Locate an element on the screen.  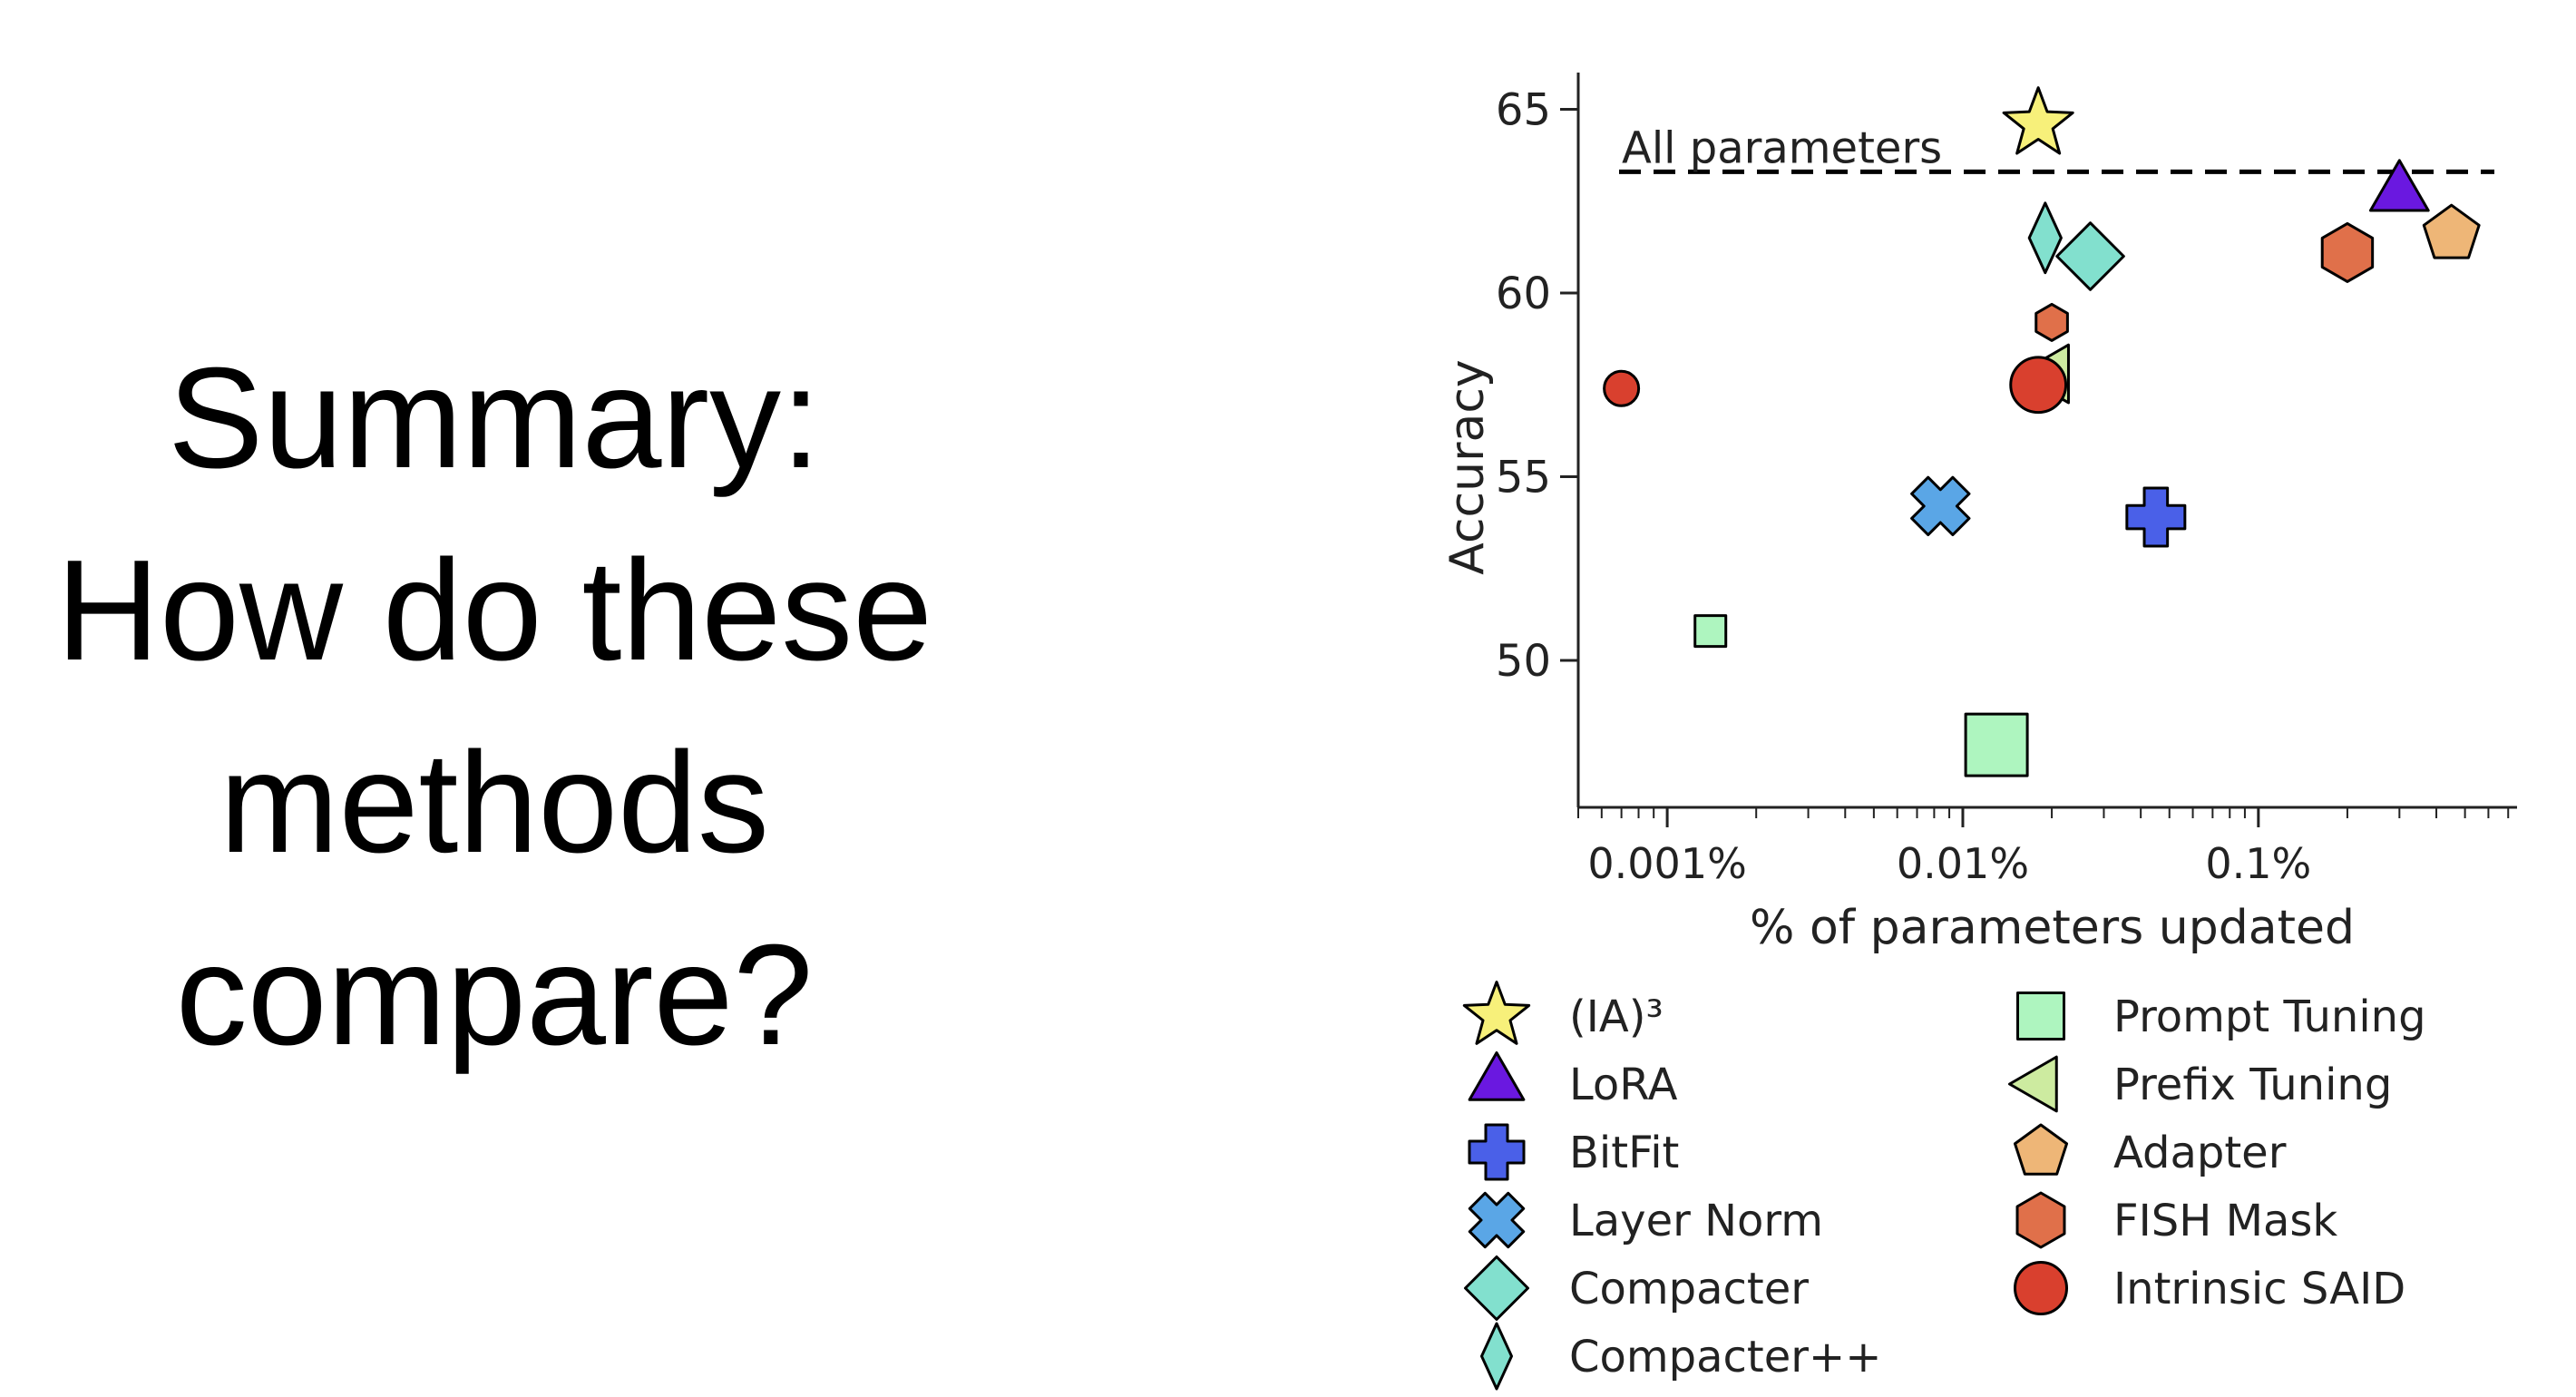
legend-marker-6-shape is located at coordinates (2040, 1016).